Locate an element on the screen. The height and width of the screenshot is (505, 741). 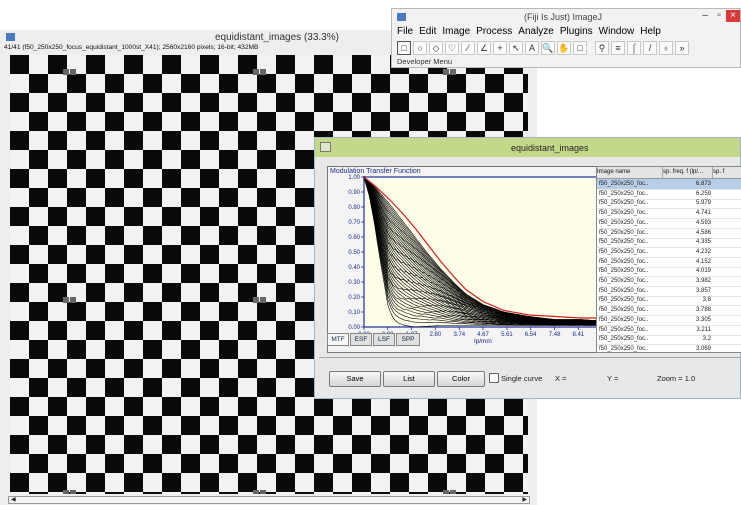
angle-tool-icon: ∠ is located at coordinates (484, 48).